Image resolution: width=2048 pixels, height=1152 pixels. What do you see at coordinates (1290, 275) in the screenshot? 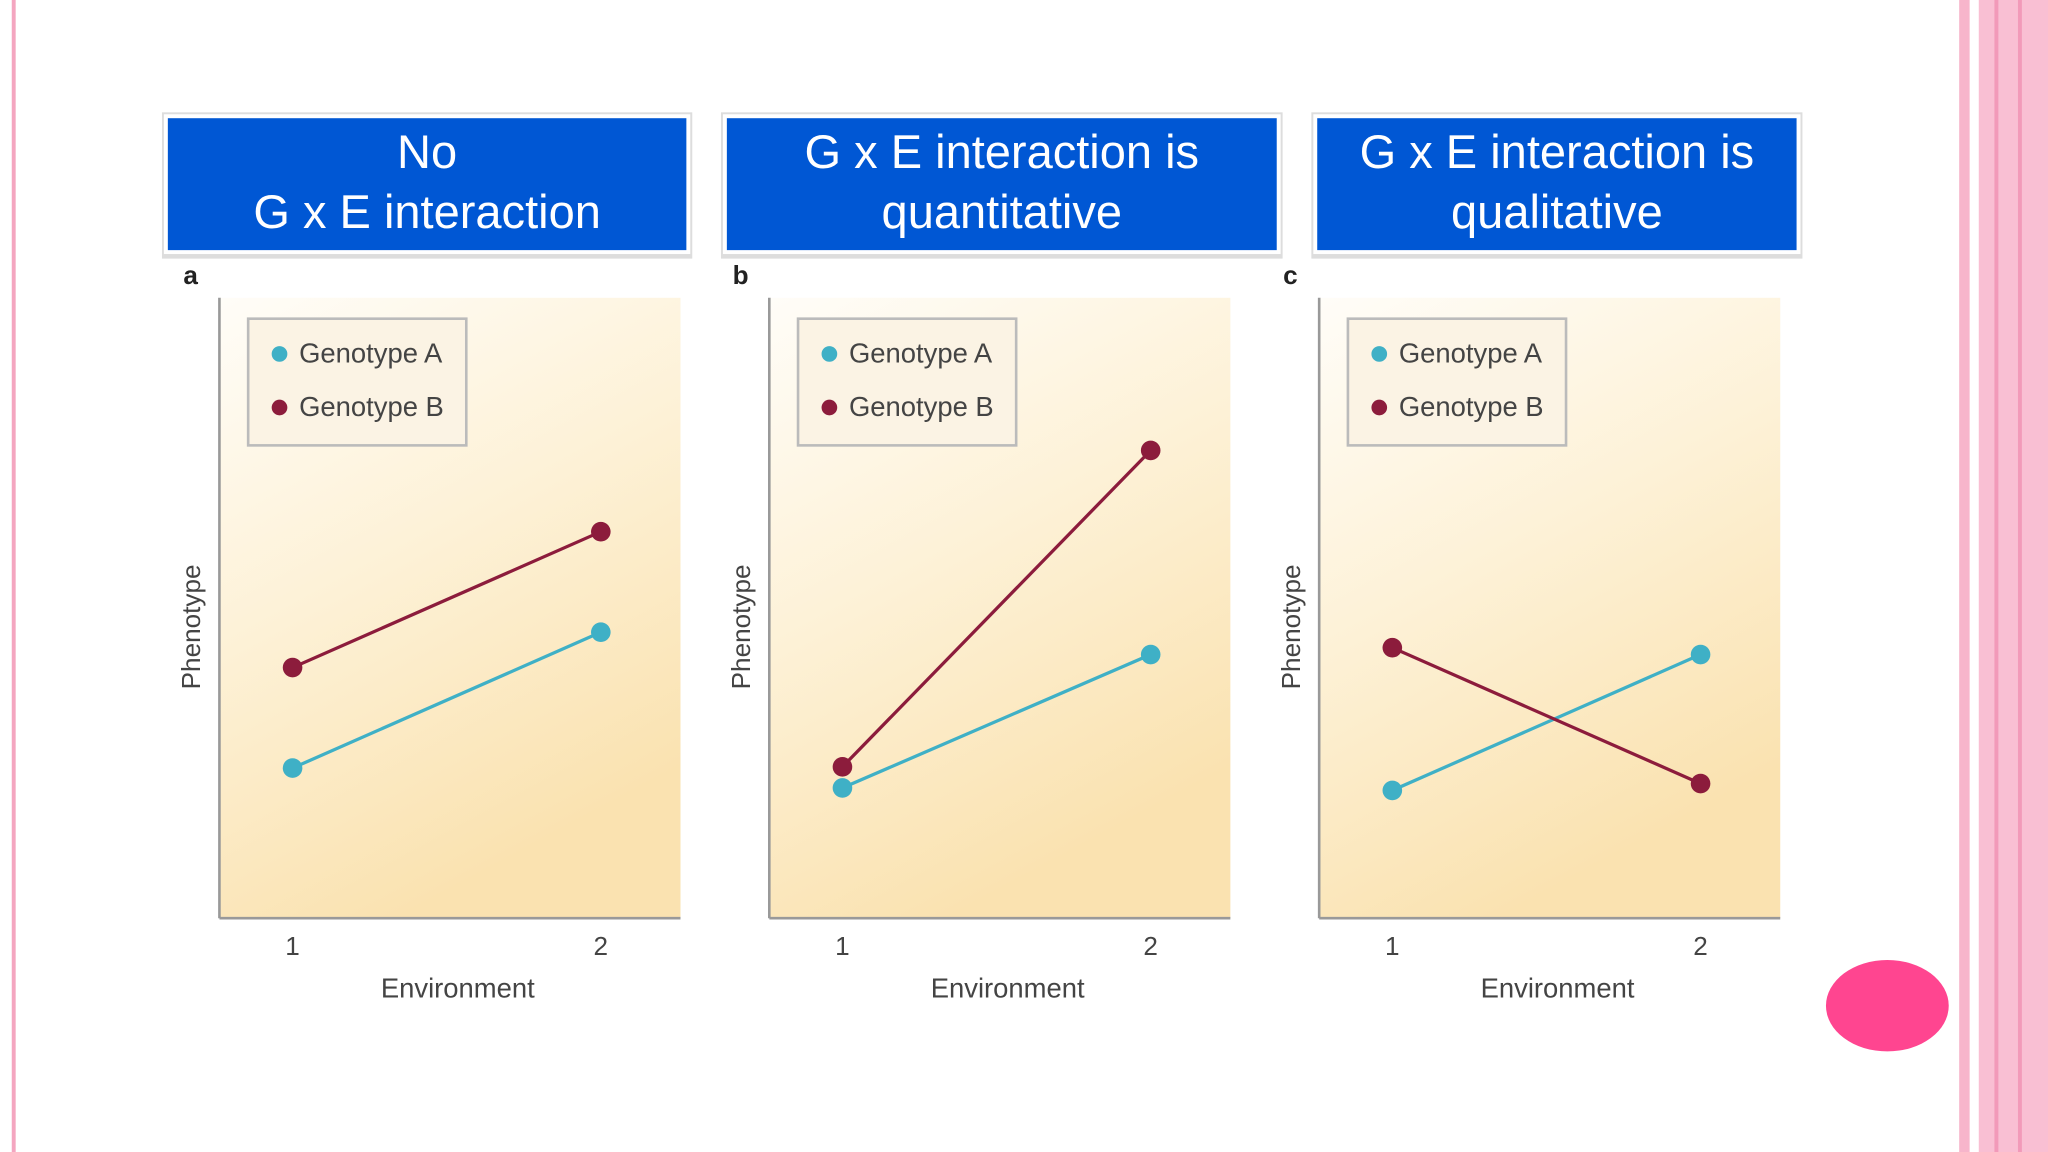
I see `panel-label: c` at bounding box center [1290, 275].